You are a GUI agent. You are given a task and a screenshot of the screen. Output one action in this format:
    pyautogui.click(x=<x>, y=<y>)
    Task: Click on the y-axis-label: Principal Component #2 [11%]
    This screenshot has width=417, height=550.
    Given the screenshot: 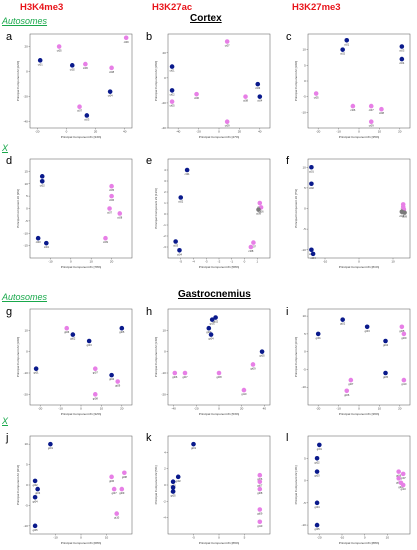 What is the action you would take?
    pyautogui.click(x=18, y=485)
    